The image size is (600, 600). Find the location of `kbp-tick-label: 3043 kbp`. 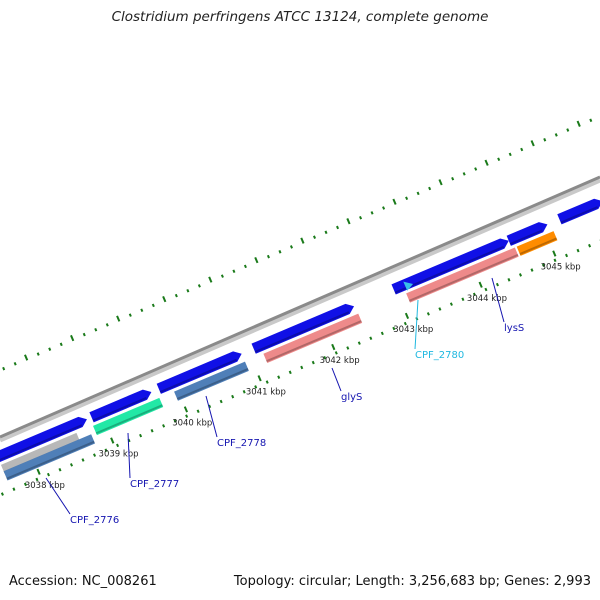

kbp-tick-label: 3043 kbp is located at coordinates (413, 330).